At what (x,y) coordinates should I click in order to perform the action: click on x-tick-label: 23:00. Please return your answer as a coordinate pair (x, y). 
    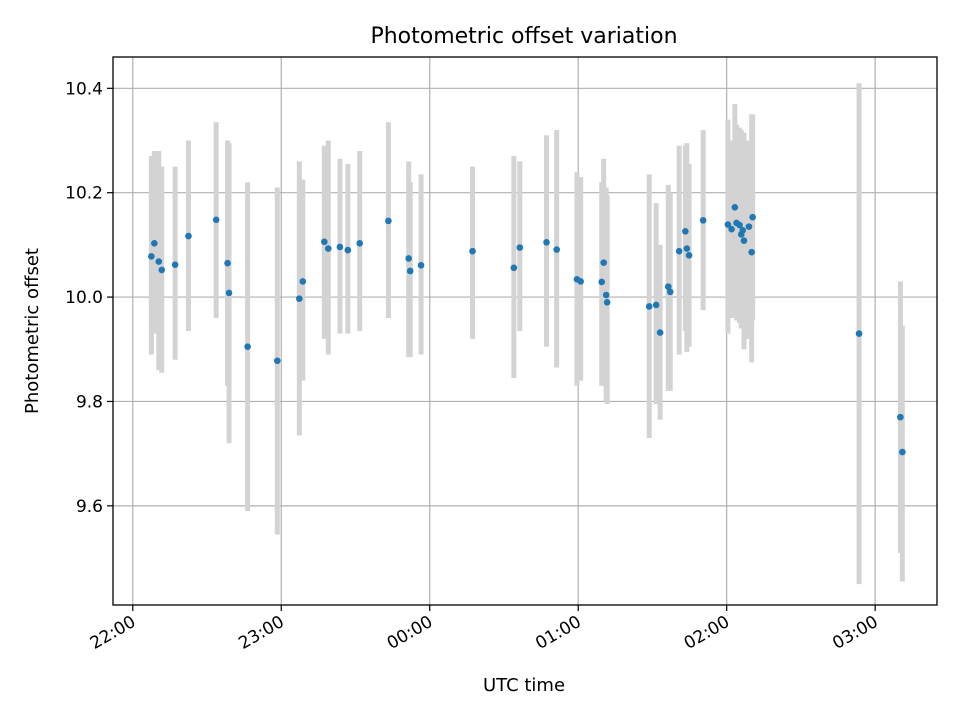
    Looking at the image, I should click on (261, 633).